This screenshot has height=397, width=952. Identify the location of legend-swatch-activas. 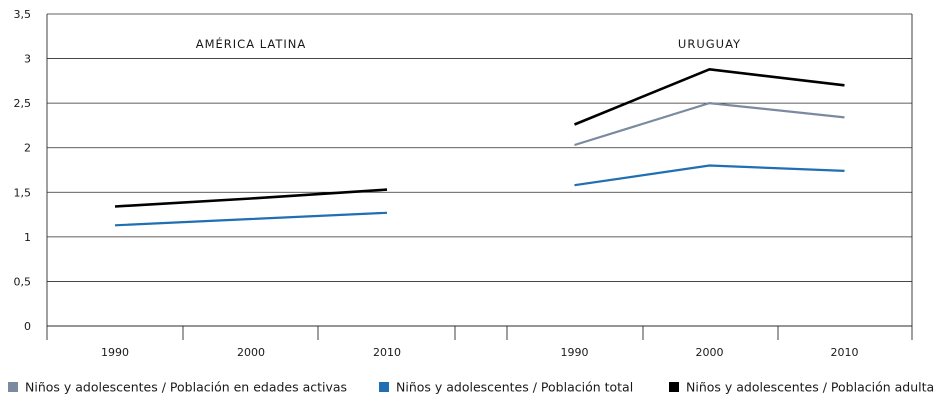
(13, 387).